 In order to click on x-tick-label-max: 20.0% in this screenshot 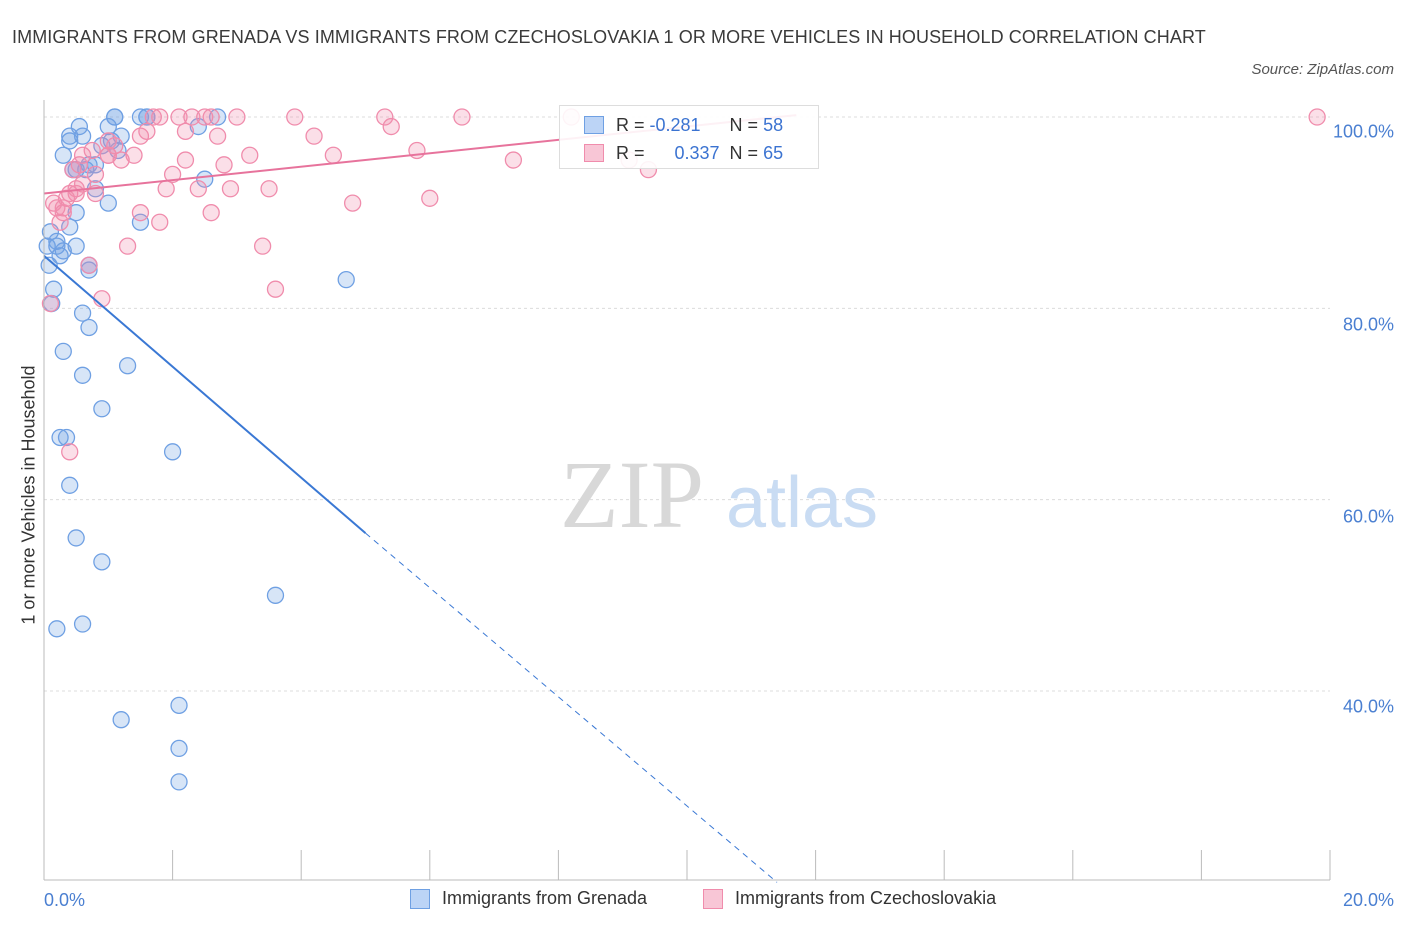, I will do `click(1368, 900)`.